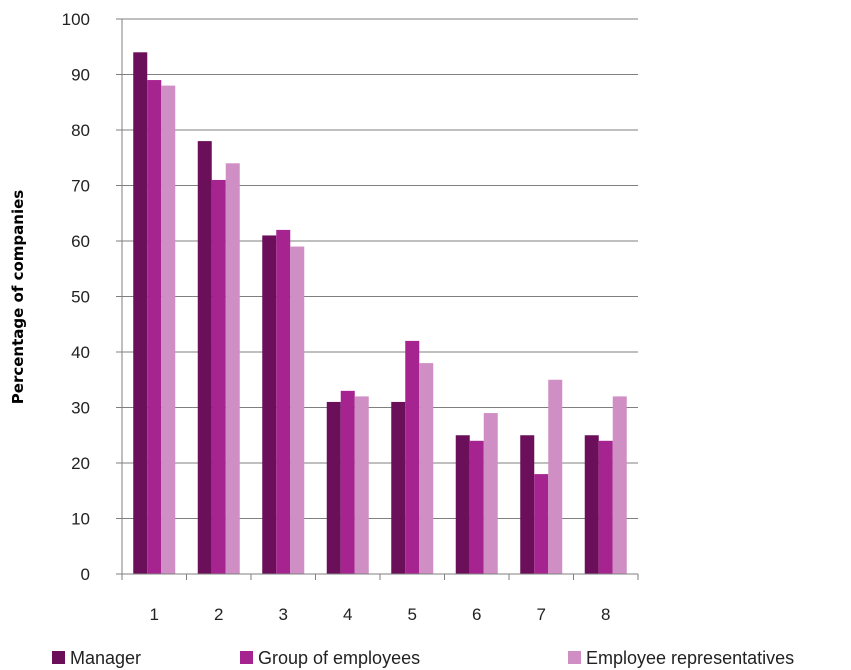  I want to click on y-tick-label: 60, so click(80, 241).